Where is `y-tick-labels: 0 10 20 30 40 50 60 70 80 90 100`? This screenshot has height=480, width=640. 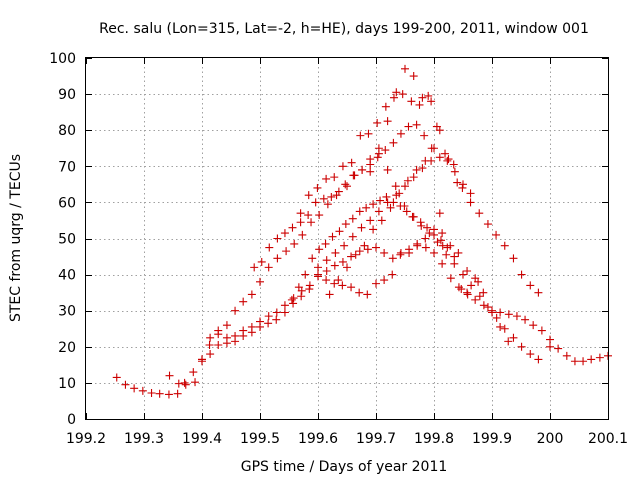 y-tick-labels: 0 10 20 30 40 50 60 70 80 90 100 is located at coordinates (62, 239).